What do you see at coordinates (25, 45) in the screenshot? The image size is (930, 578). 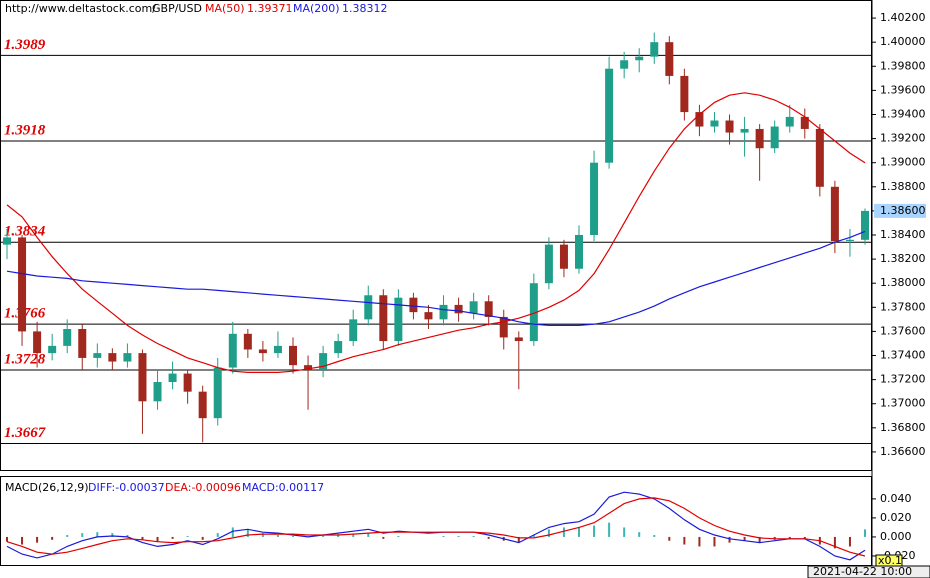 I see `level-label: 1.3989` at bounding box center [25, 45].